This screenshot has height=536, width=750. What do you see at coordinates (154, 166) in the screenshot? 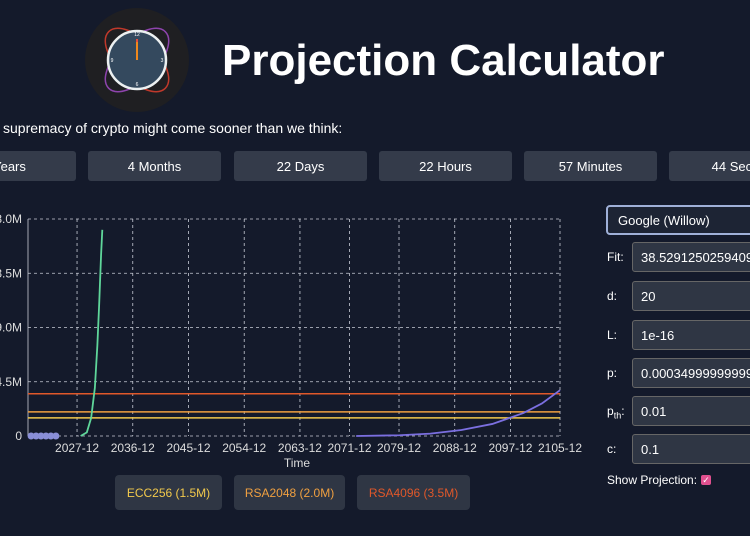
I see `countdown-box: 4 Months` at bounding box center [154, 166].